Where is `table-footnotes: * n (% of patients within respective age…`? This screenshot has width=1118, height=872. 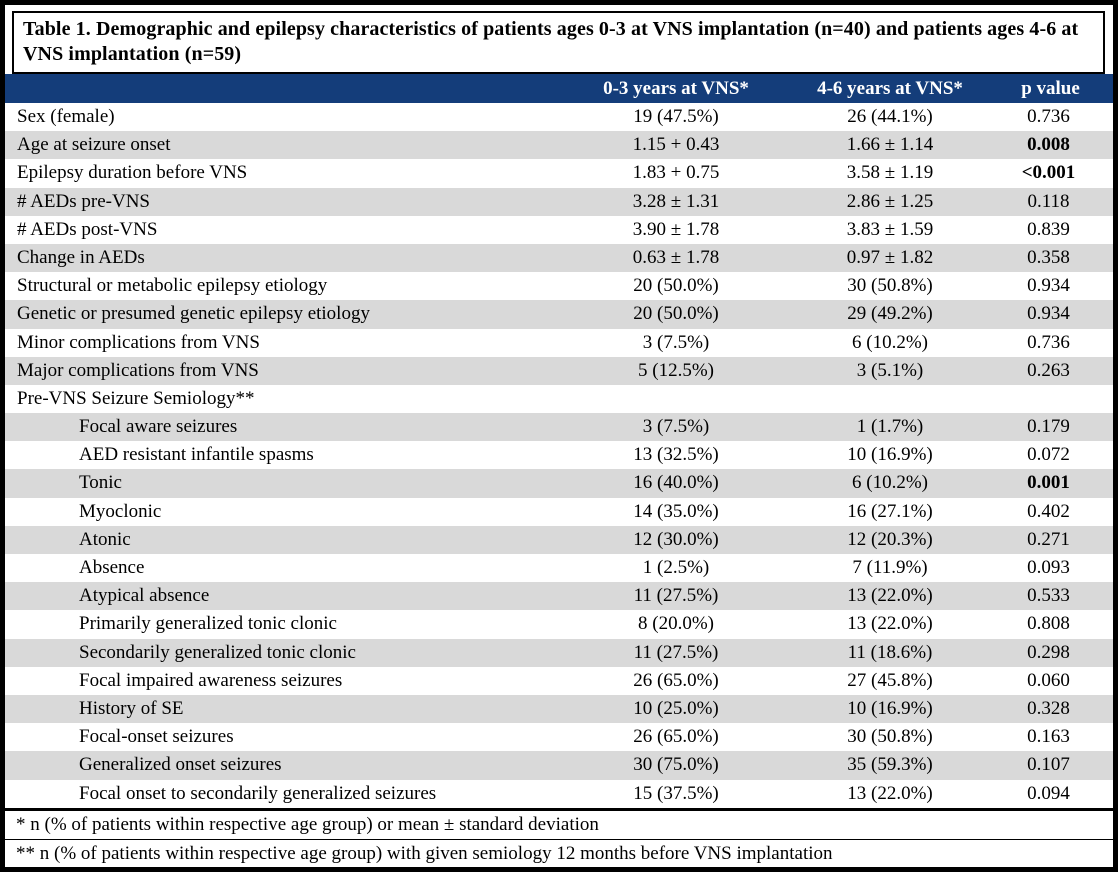
table-footnotes: * n (% of patients within respective age… is located at coordinates (559, 837).